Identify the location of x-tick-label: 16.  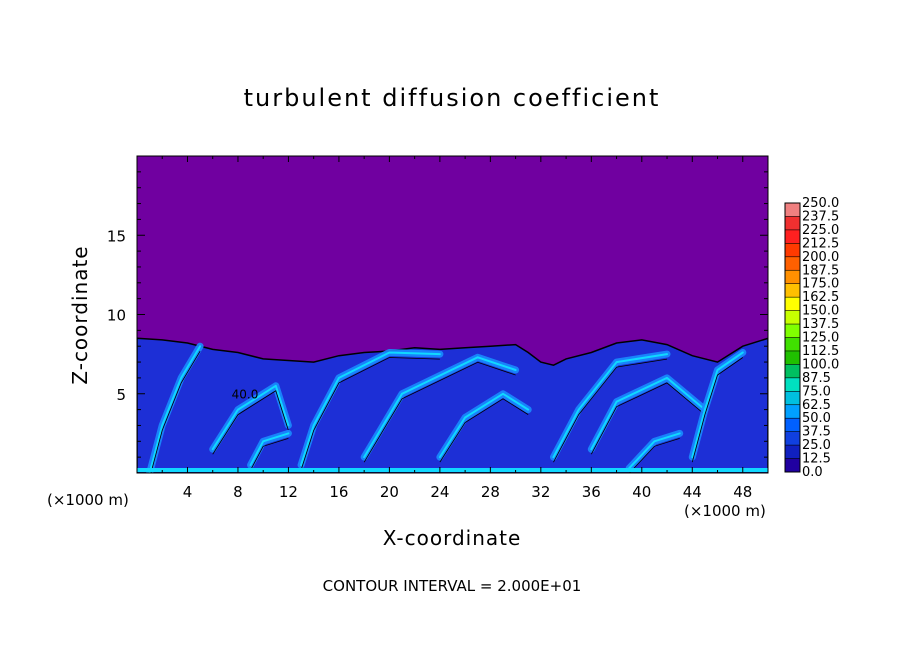
(338, 492).